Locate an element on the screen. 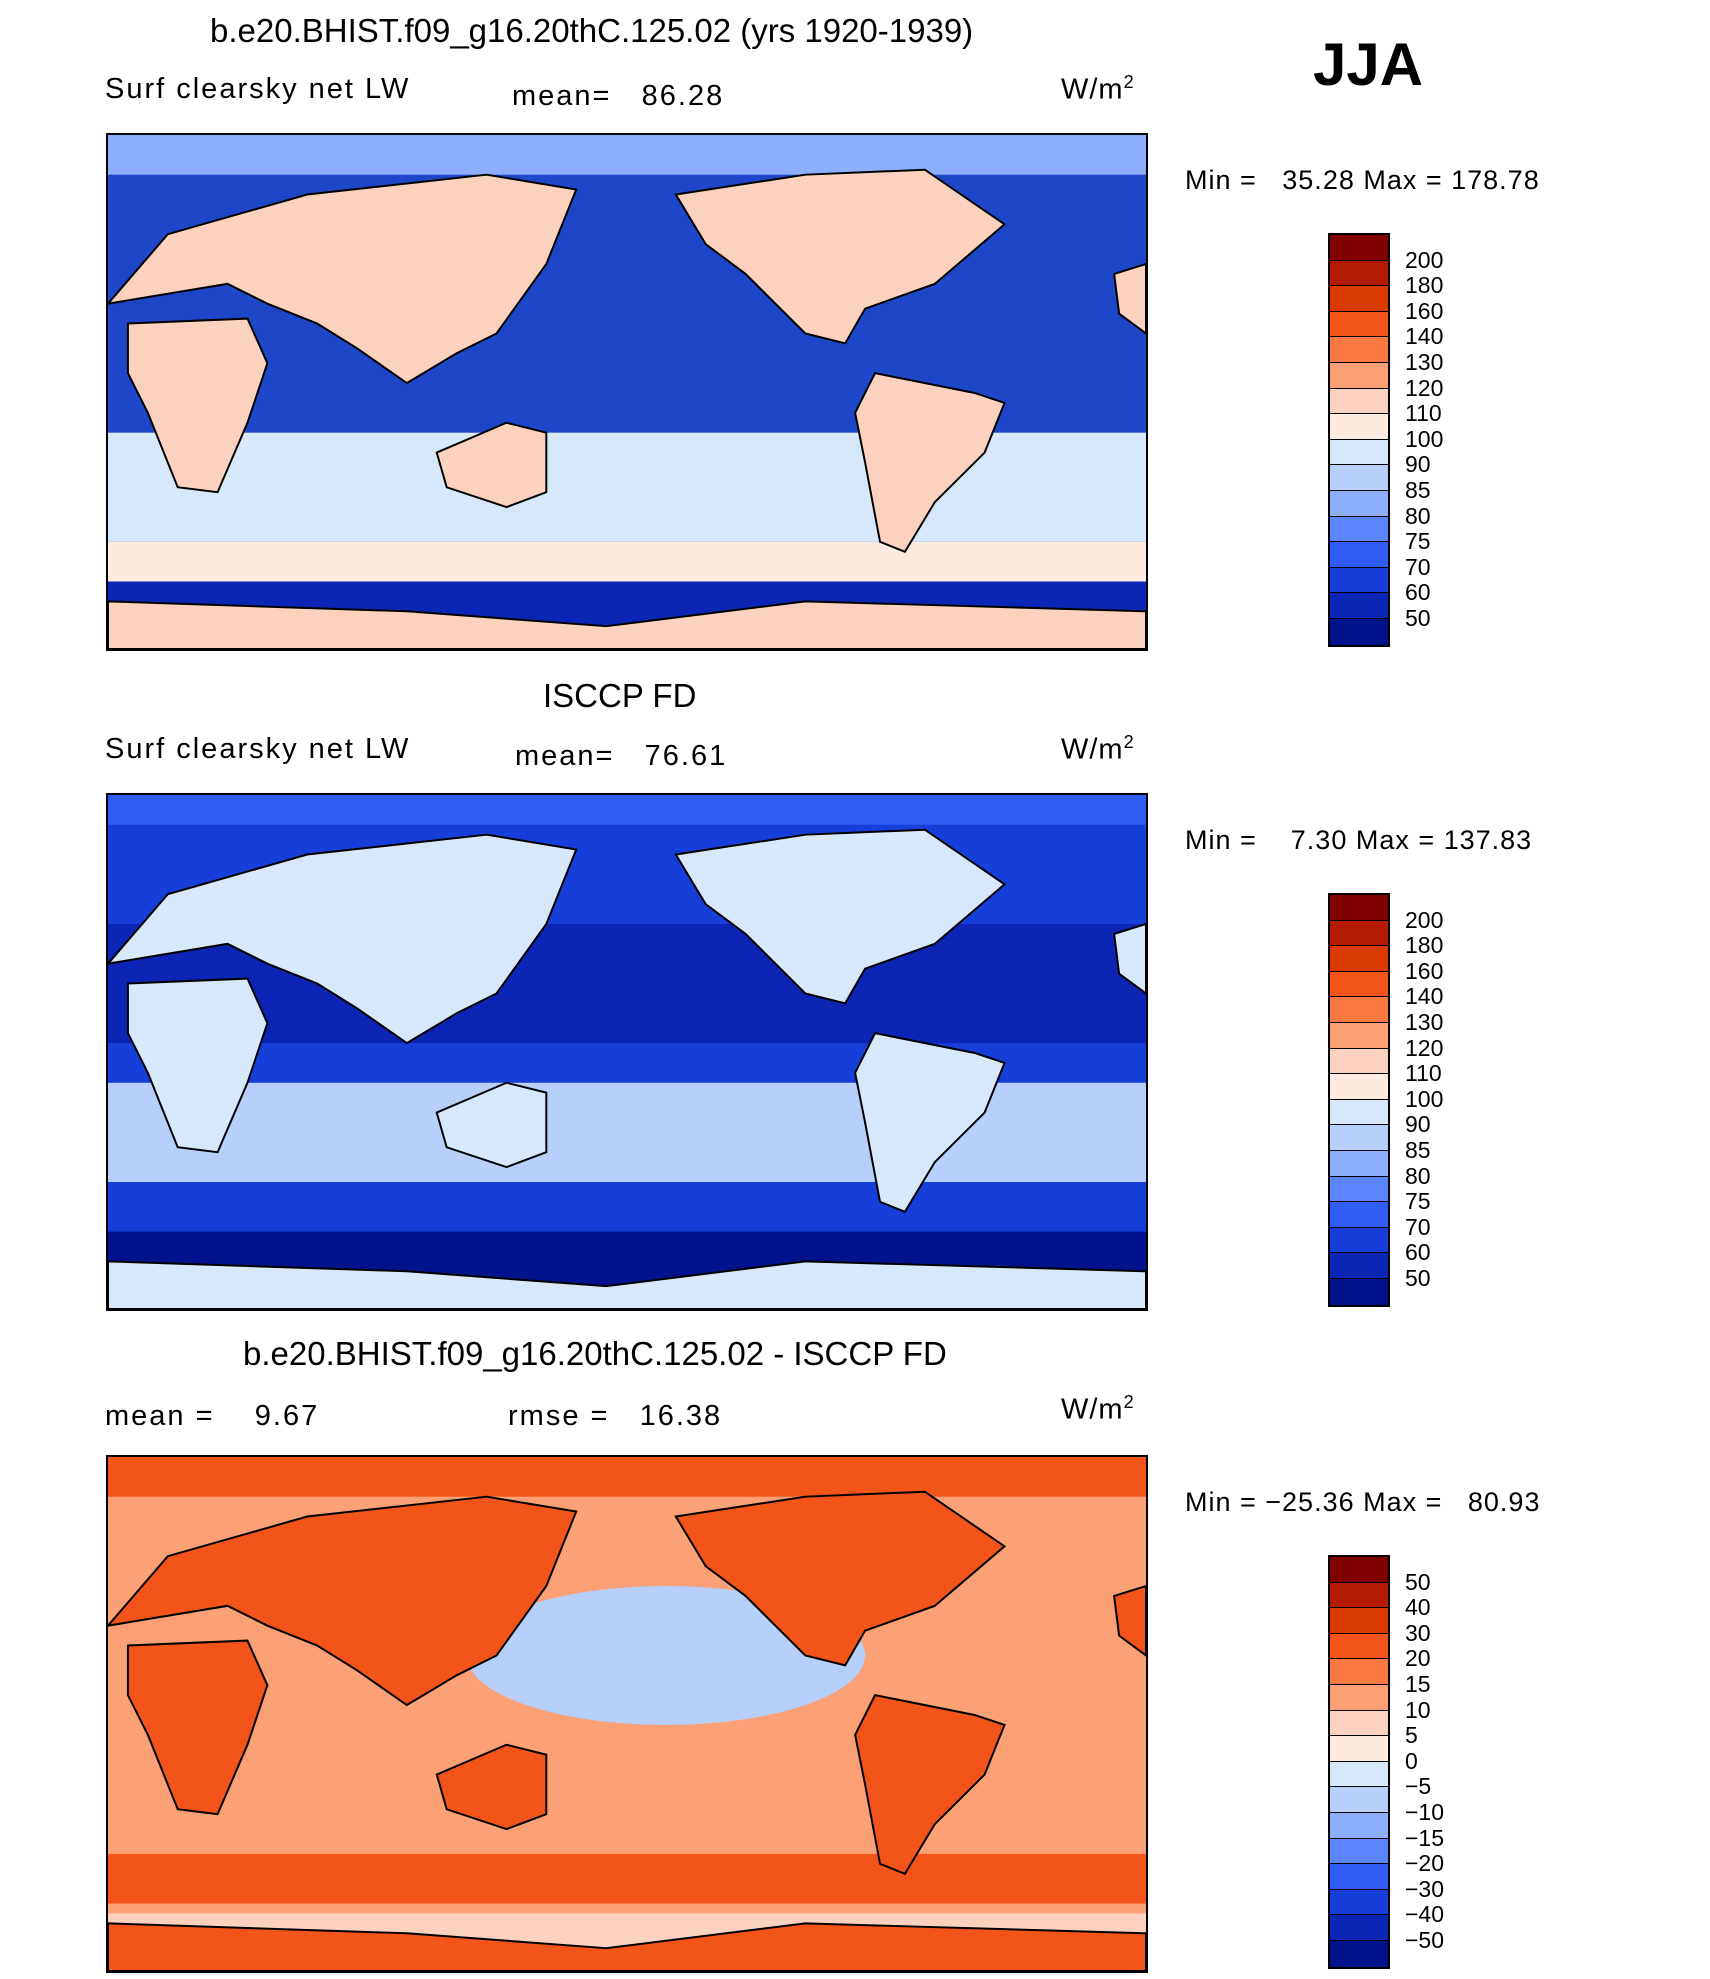 The height and width of the screenshot is (1979, 1710). panel-3-minmax: Min = −25.36 Max = 80.93 is located at coordinates (1363, 1502).